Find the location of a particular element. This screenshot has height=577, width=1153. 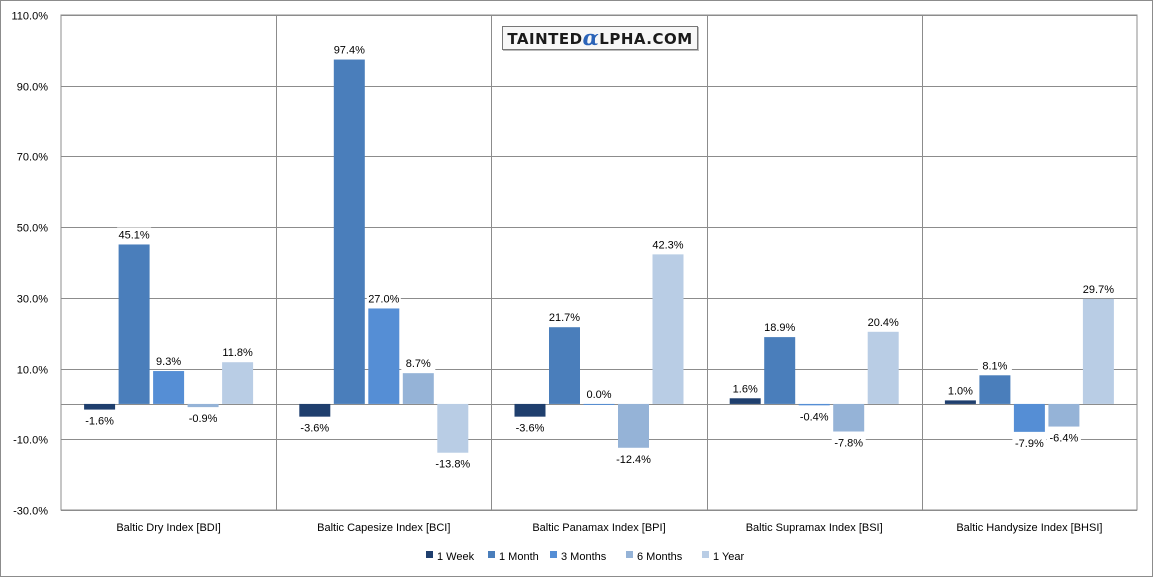

x-category-label: Baltic Dry Index [BDI] is located at coordinates (168, 528).